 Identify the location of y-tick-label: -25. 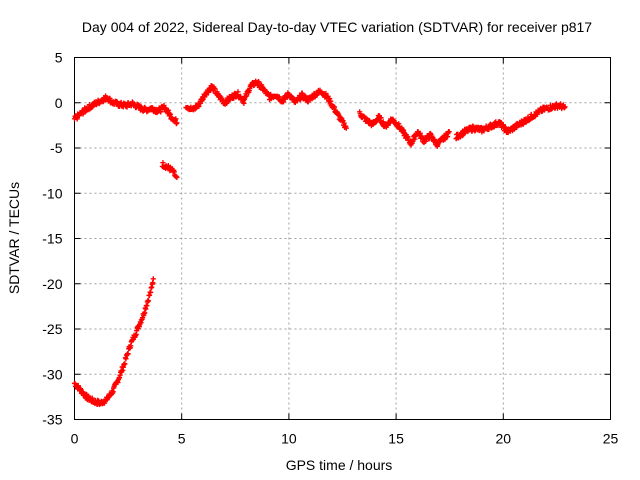
(52, 329).